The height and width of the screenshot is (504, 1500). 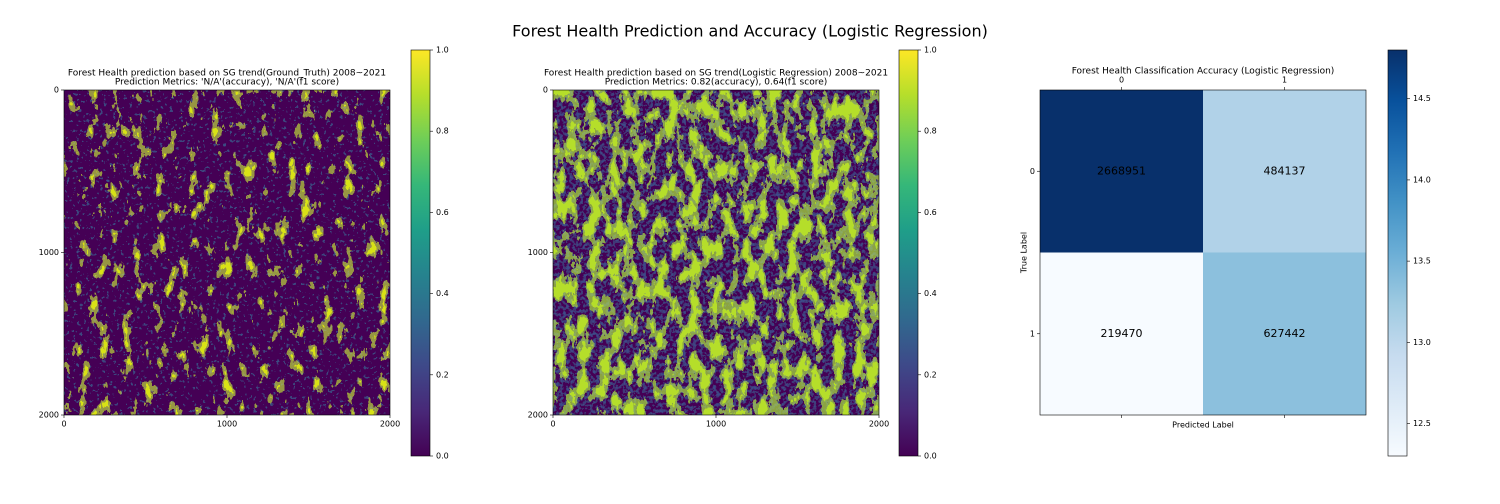 I want to click on colorbar-tick-label: 14.5, so click(x=1422, y=98).